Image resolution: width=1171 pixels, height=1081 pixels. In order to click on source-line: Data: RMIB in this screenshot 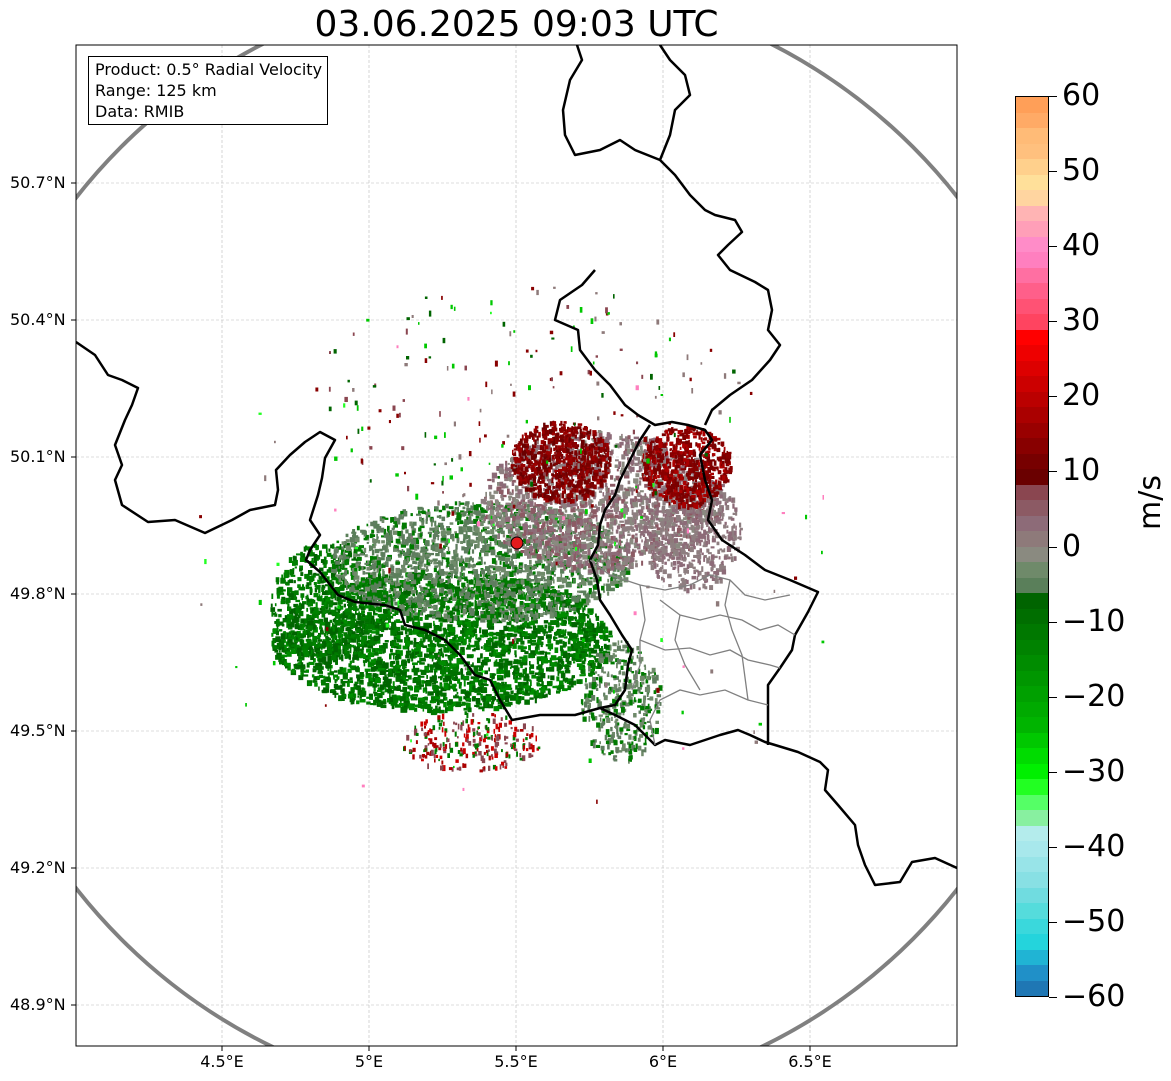, I will do `click(140, 111)`.